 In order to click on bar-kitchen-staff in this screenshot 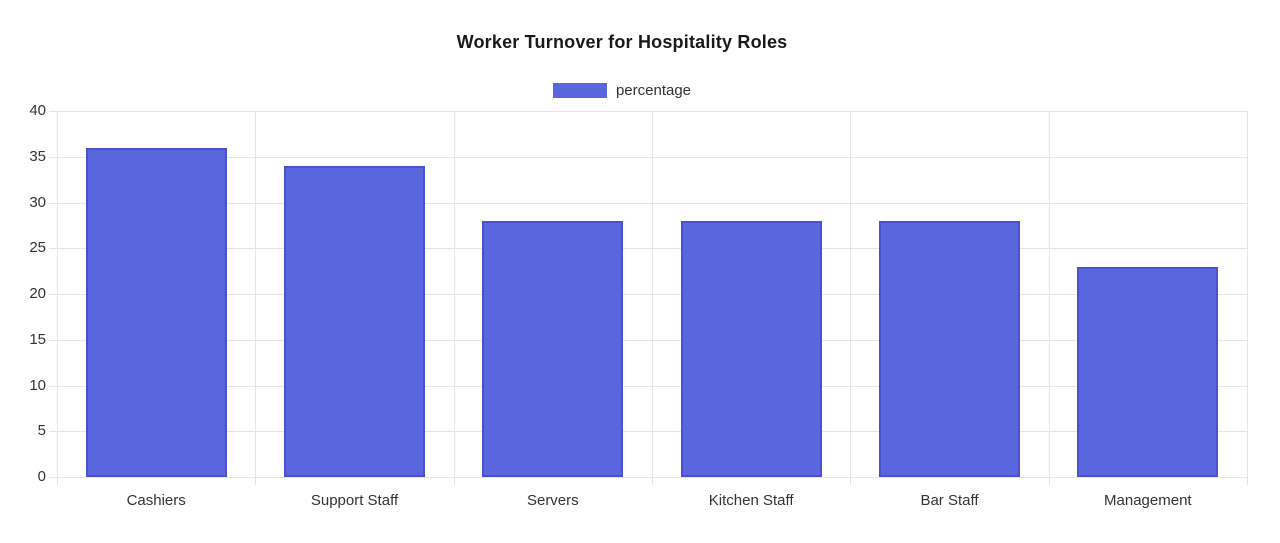, I will do `click(751, 348)`.